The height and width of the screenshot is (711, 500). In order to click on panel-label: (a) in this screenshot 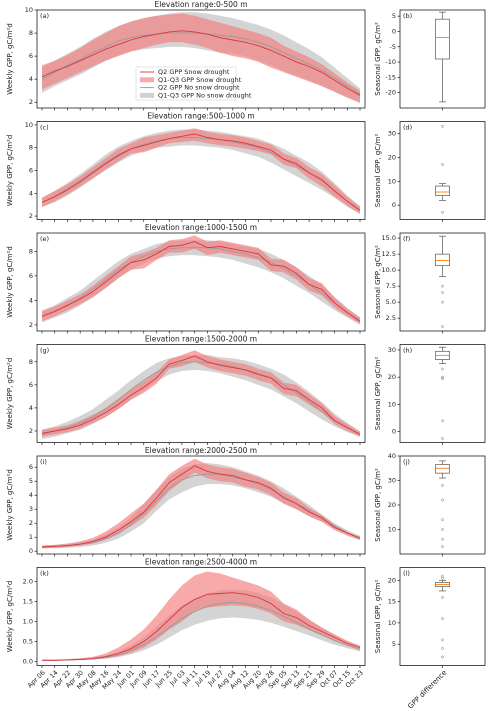, I will do `click(44, 16)`.